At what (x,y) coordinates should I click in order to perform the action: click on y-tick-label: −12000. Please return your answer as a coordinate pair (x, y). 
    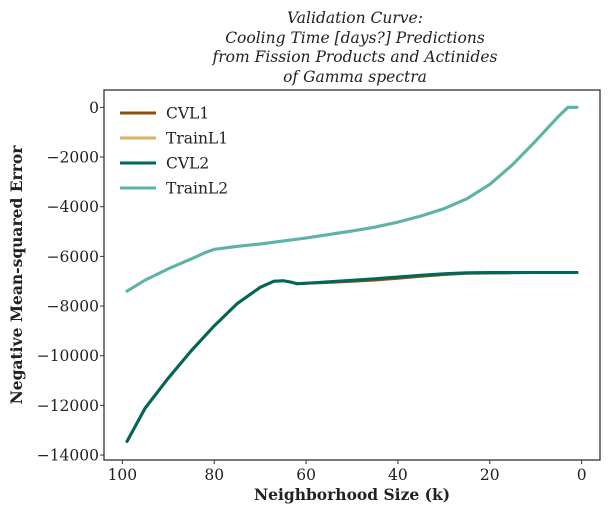
    Looking at the image, I should click on (68, 406).